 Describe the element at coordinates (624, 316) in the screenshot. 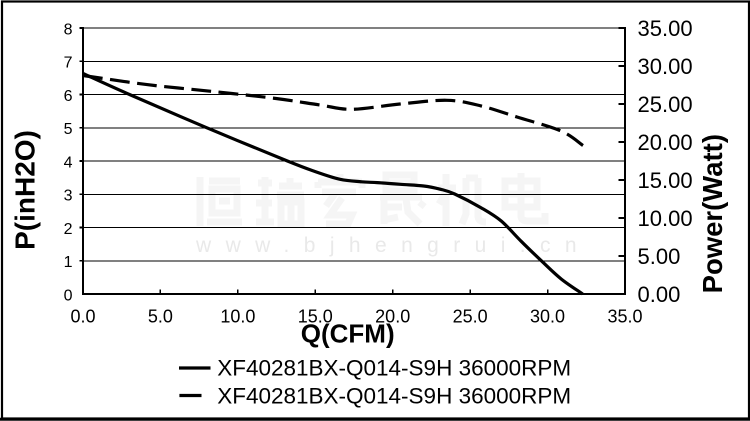

I see `svg-text: 35.0` at that location.